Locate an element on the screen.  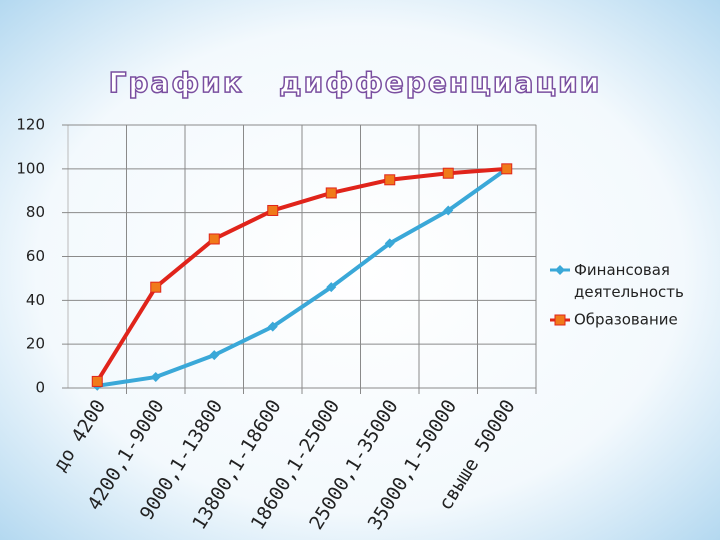
y-tick-label: 0 is located at coordinates (40, 388).